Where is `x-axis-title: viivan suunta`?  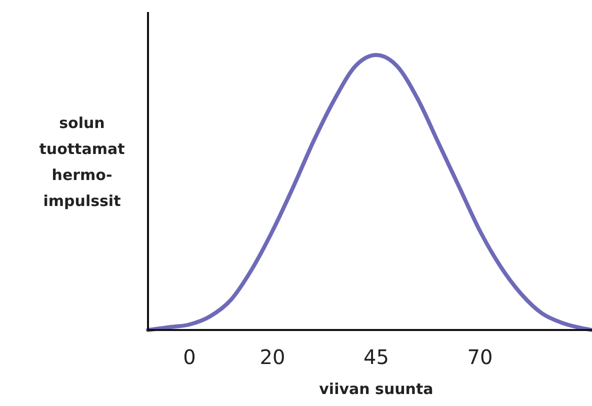 x-axis-title: viivan suunta is located at coordinates (376, 389).